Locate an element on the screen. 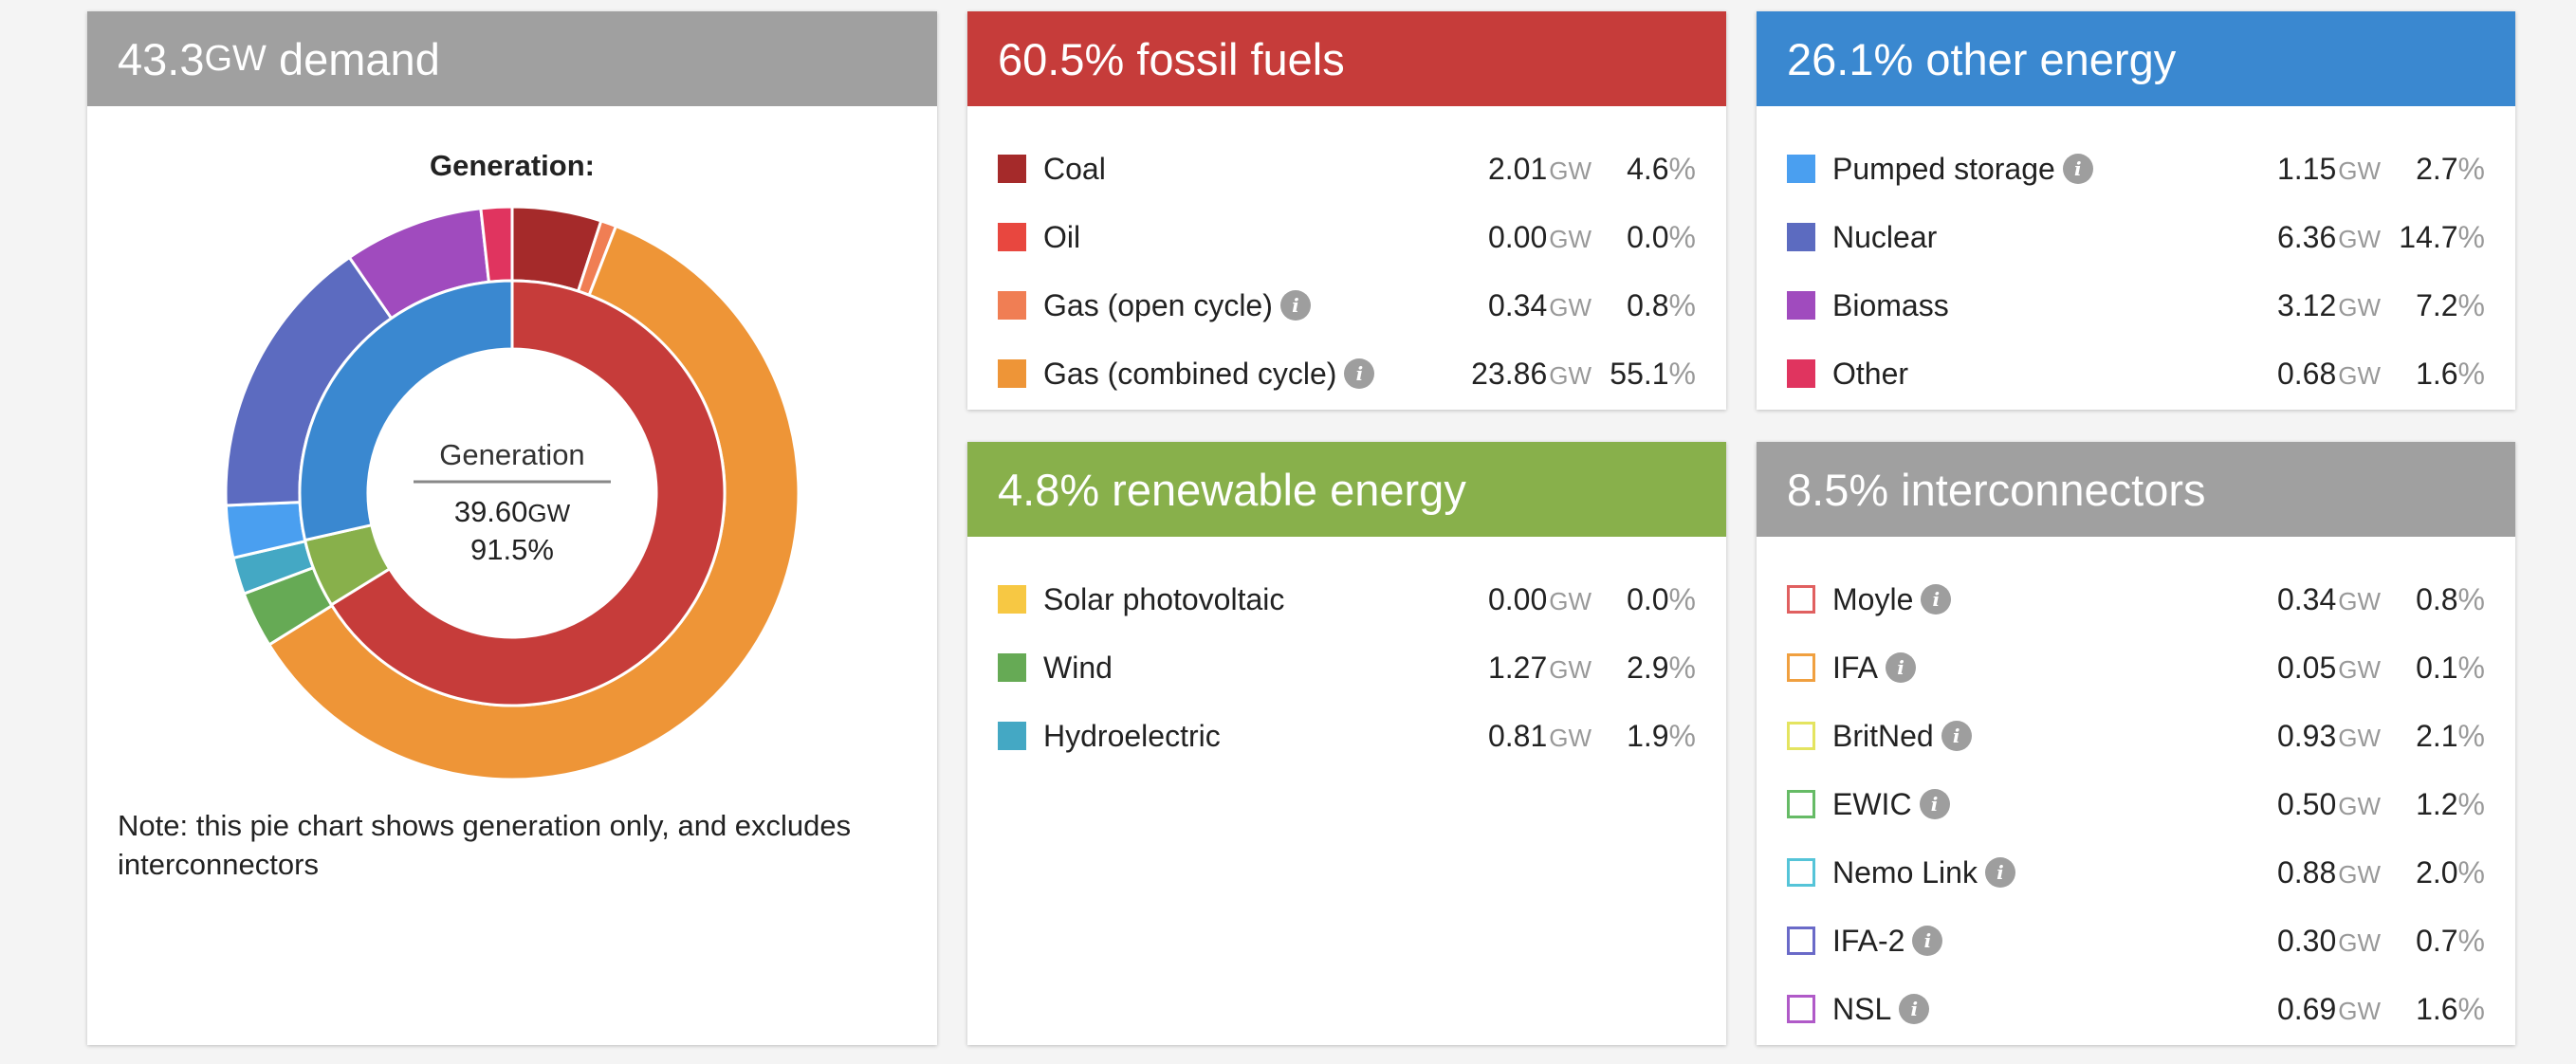  source-row: EWIC i 0.50GW 1.2% is located at coordinates (2136, 804).